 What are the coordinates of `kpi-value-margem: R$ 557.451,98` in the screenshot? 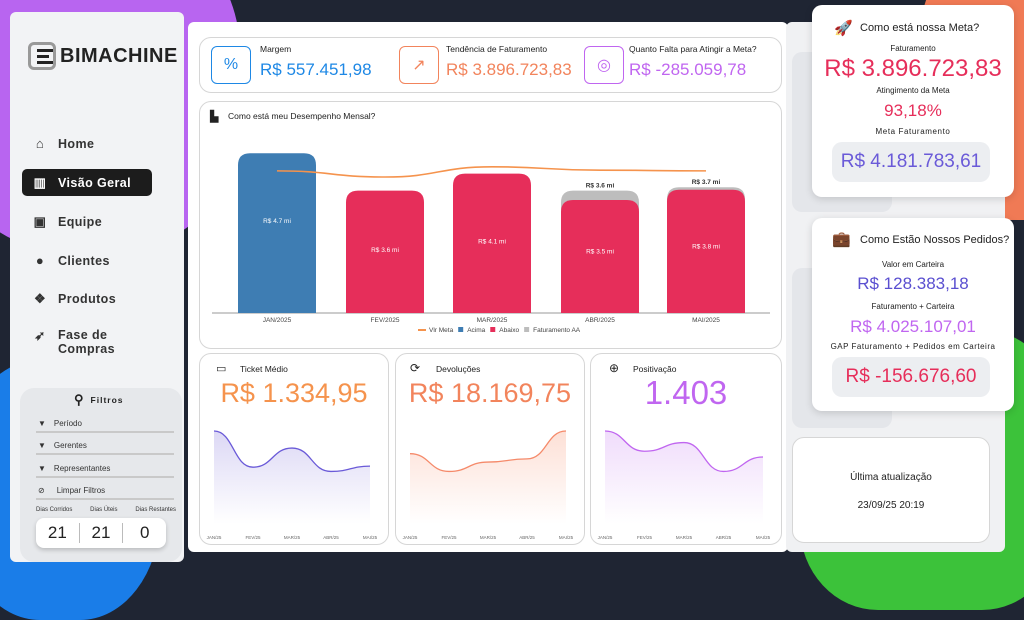 It's located at (316, 69).